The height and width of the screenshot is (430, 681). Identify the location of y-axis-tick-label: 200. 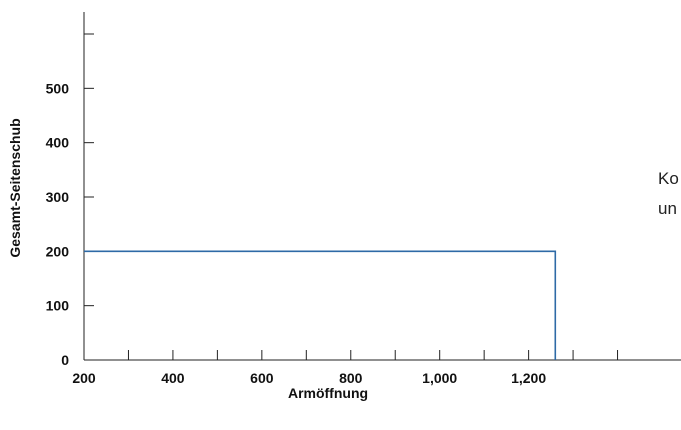
(58, 251).